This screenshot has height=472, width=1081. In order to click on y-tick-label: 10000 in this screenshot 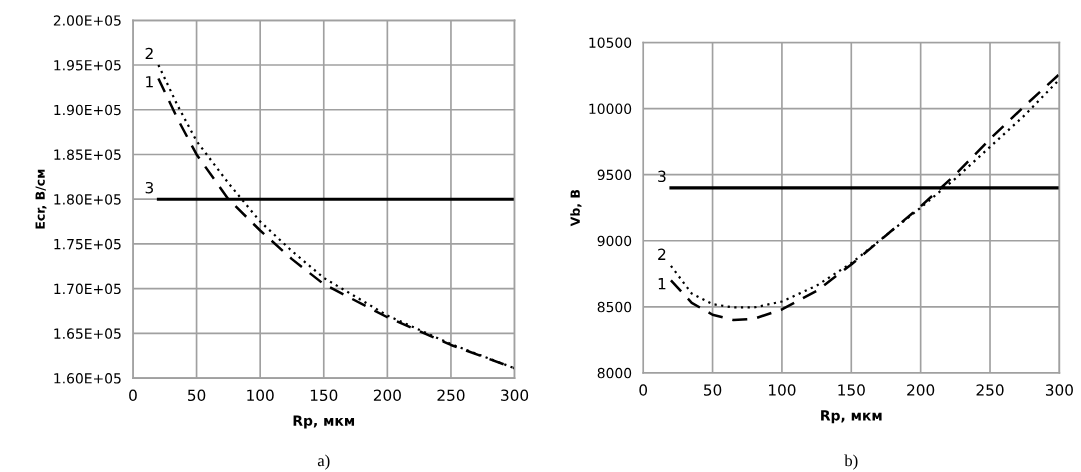, I will do `click(610, 109)`.